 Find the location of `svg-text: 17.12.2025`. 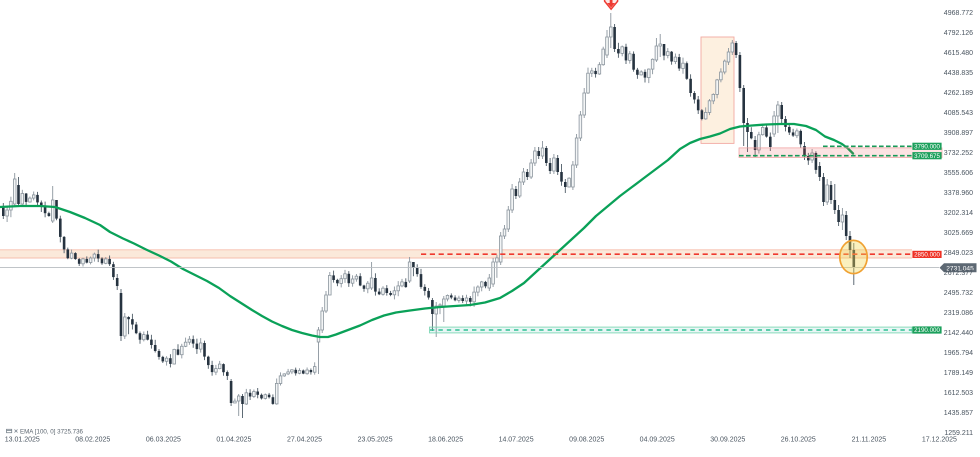

svg-text: 17.12.2025 is located at coordinates (939, 440).